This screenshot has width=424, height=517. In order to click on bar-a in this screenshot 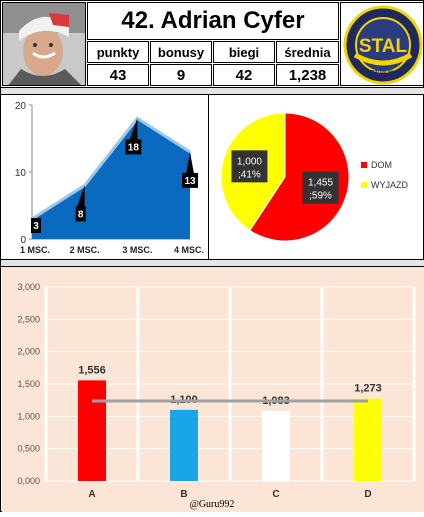, I will do `click(92, 430)`.